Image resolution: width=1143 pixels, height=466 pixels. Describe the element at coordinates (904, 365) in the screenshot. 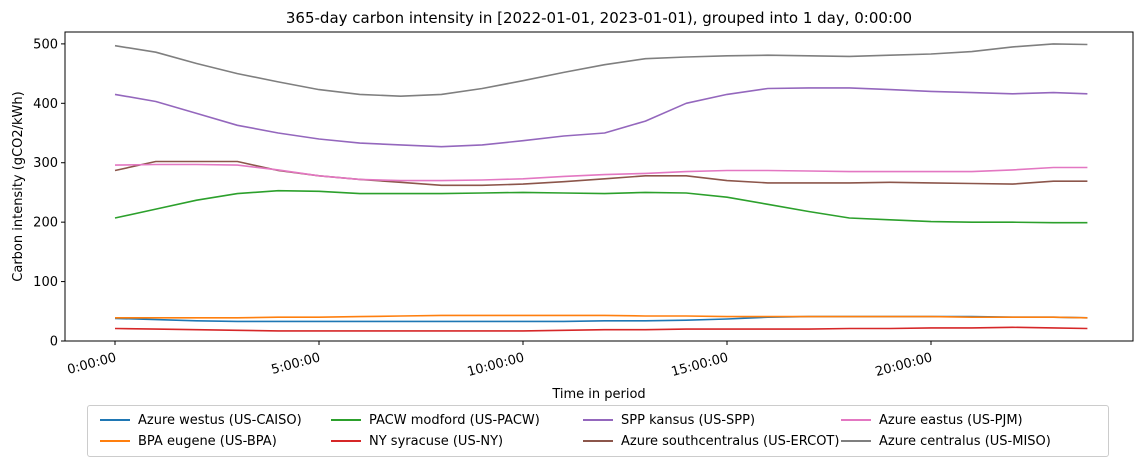

I see `x-tick-label: 20:00:00` at that location.